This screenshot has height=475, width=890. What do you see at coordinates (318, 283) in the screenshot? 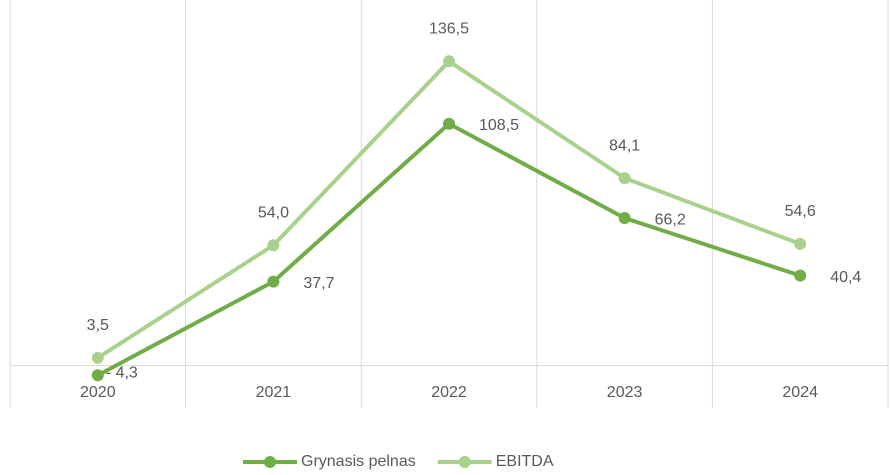
I see `data-label: 37,7` at bounding box center [318, 283].